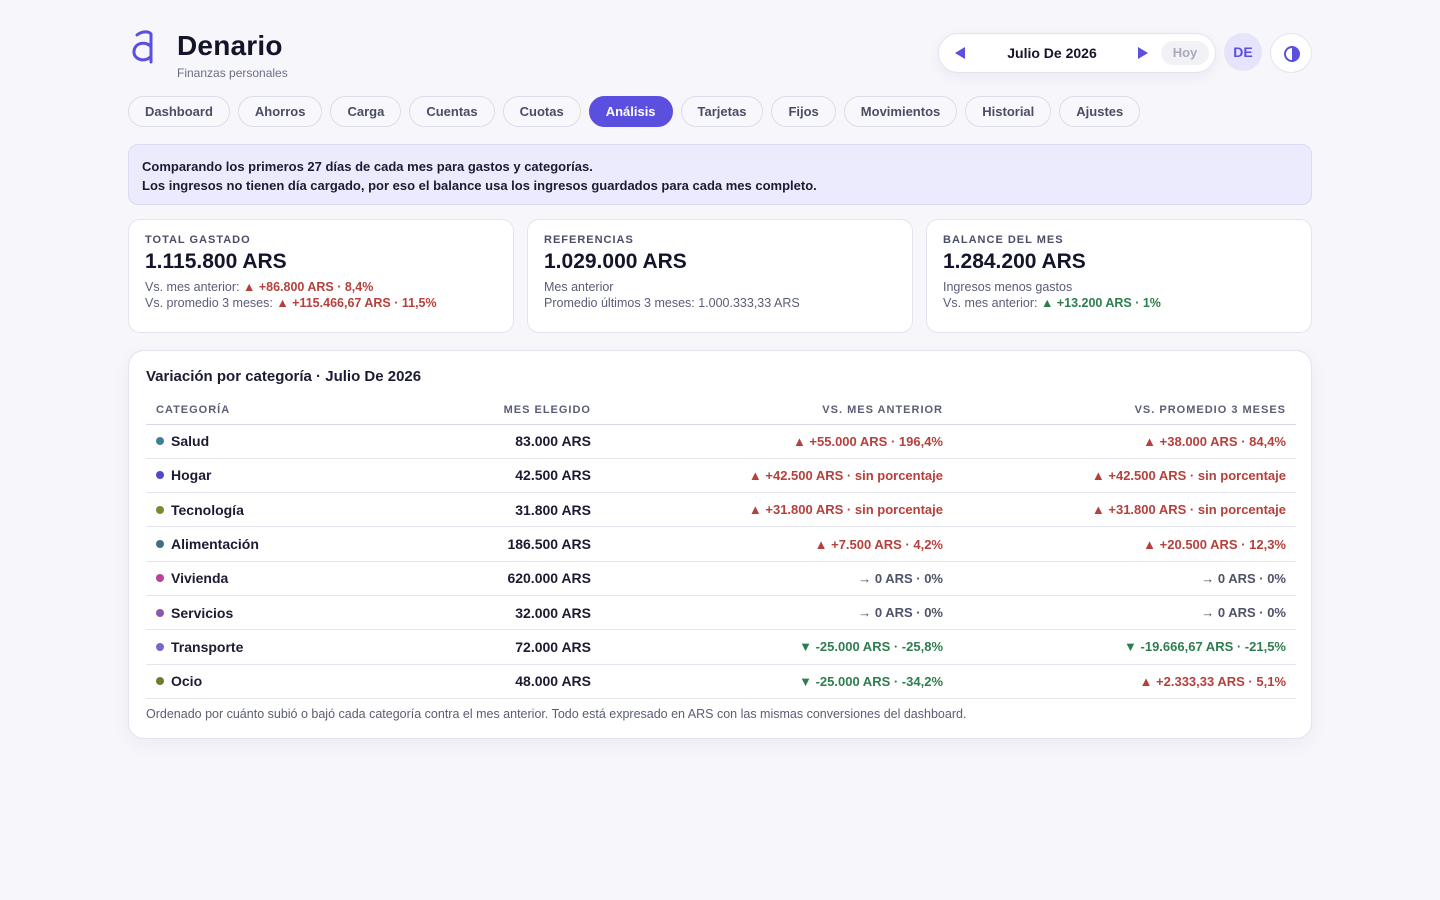  Describe the element at coordinates (1124, 681) in the screenshot. I see `delta-vs-avg: ▲ +2.333,33 ARS · 5,1%` at that location.